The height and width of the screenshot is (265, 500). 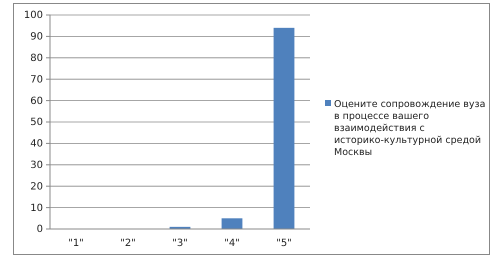 What do you see at coordinates (76, 244) in the screenshot?
I see `x-tick-label: "1"` at bounding box center [76, 244].